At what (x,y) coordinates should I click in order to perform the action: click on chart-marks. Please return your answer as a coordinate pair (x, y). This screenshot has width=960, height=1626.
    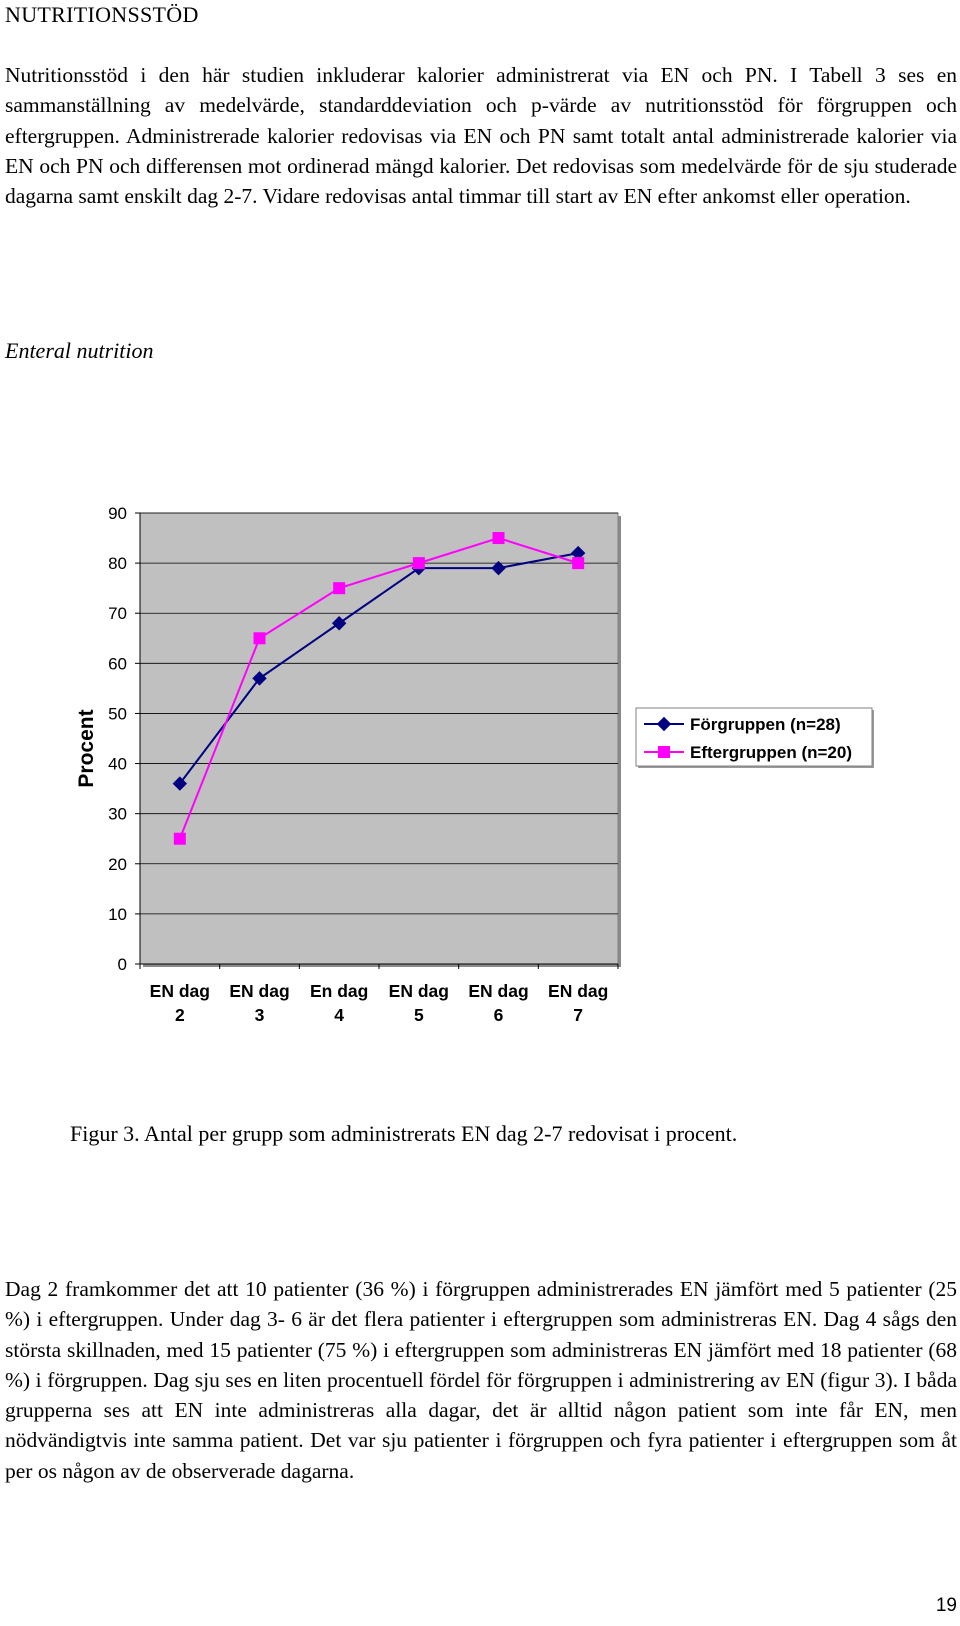
    Looking at the image, I should click on (379, 688).